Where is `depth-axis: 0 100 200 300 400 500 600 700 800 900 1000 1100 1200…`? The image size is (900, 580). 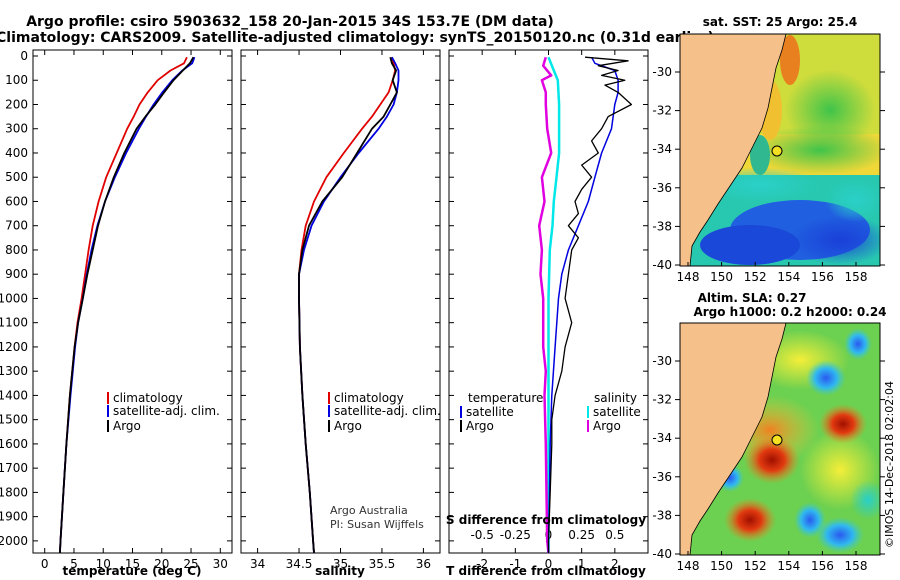
depth-axis: 0 100 200 300 400 500 600 700 800 900 1000 1100 1200… is located at coordinates (14, 298).